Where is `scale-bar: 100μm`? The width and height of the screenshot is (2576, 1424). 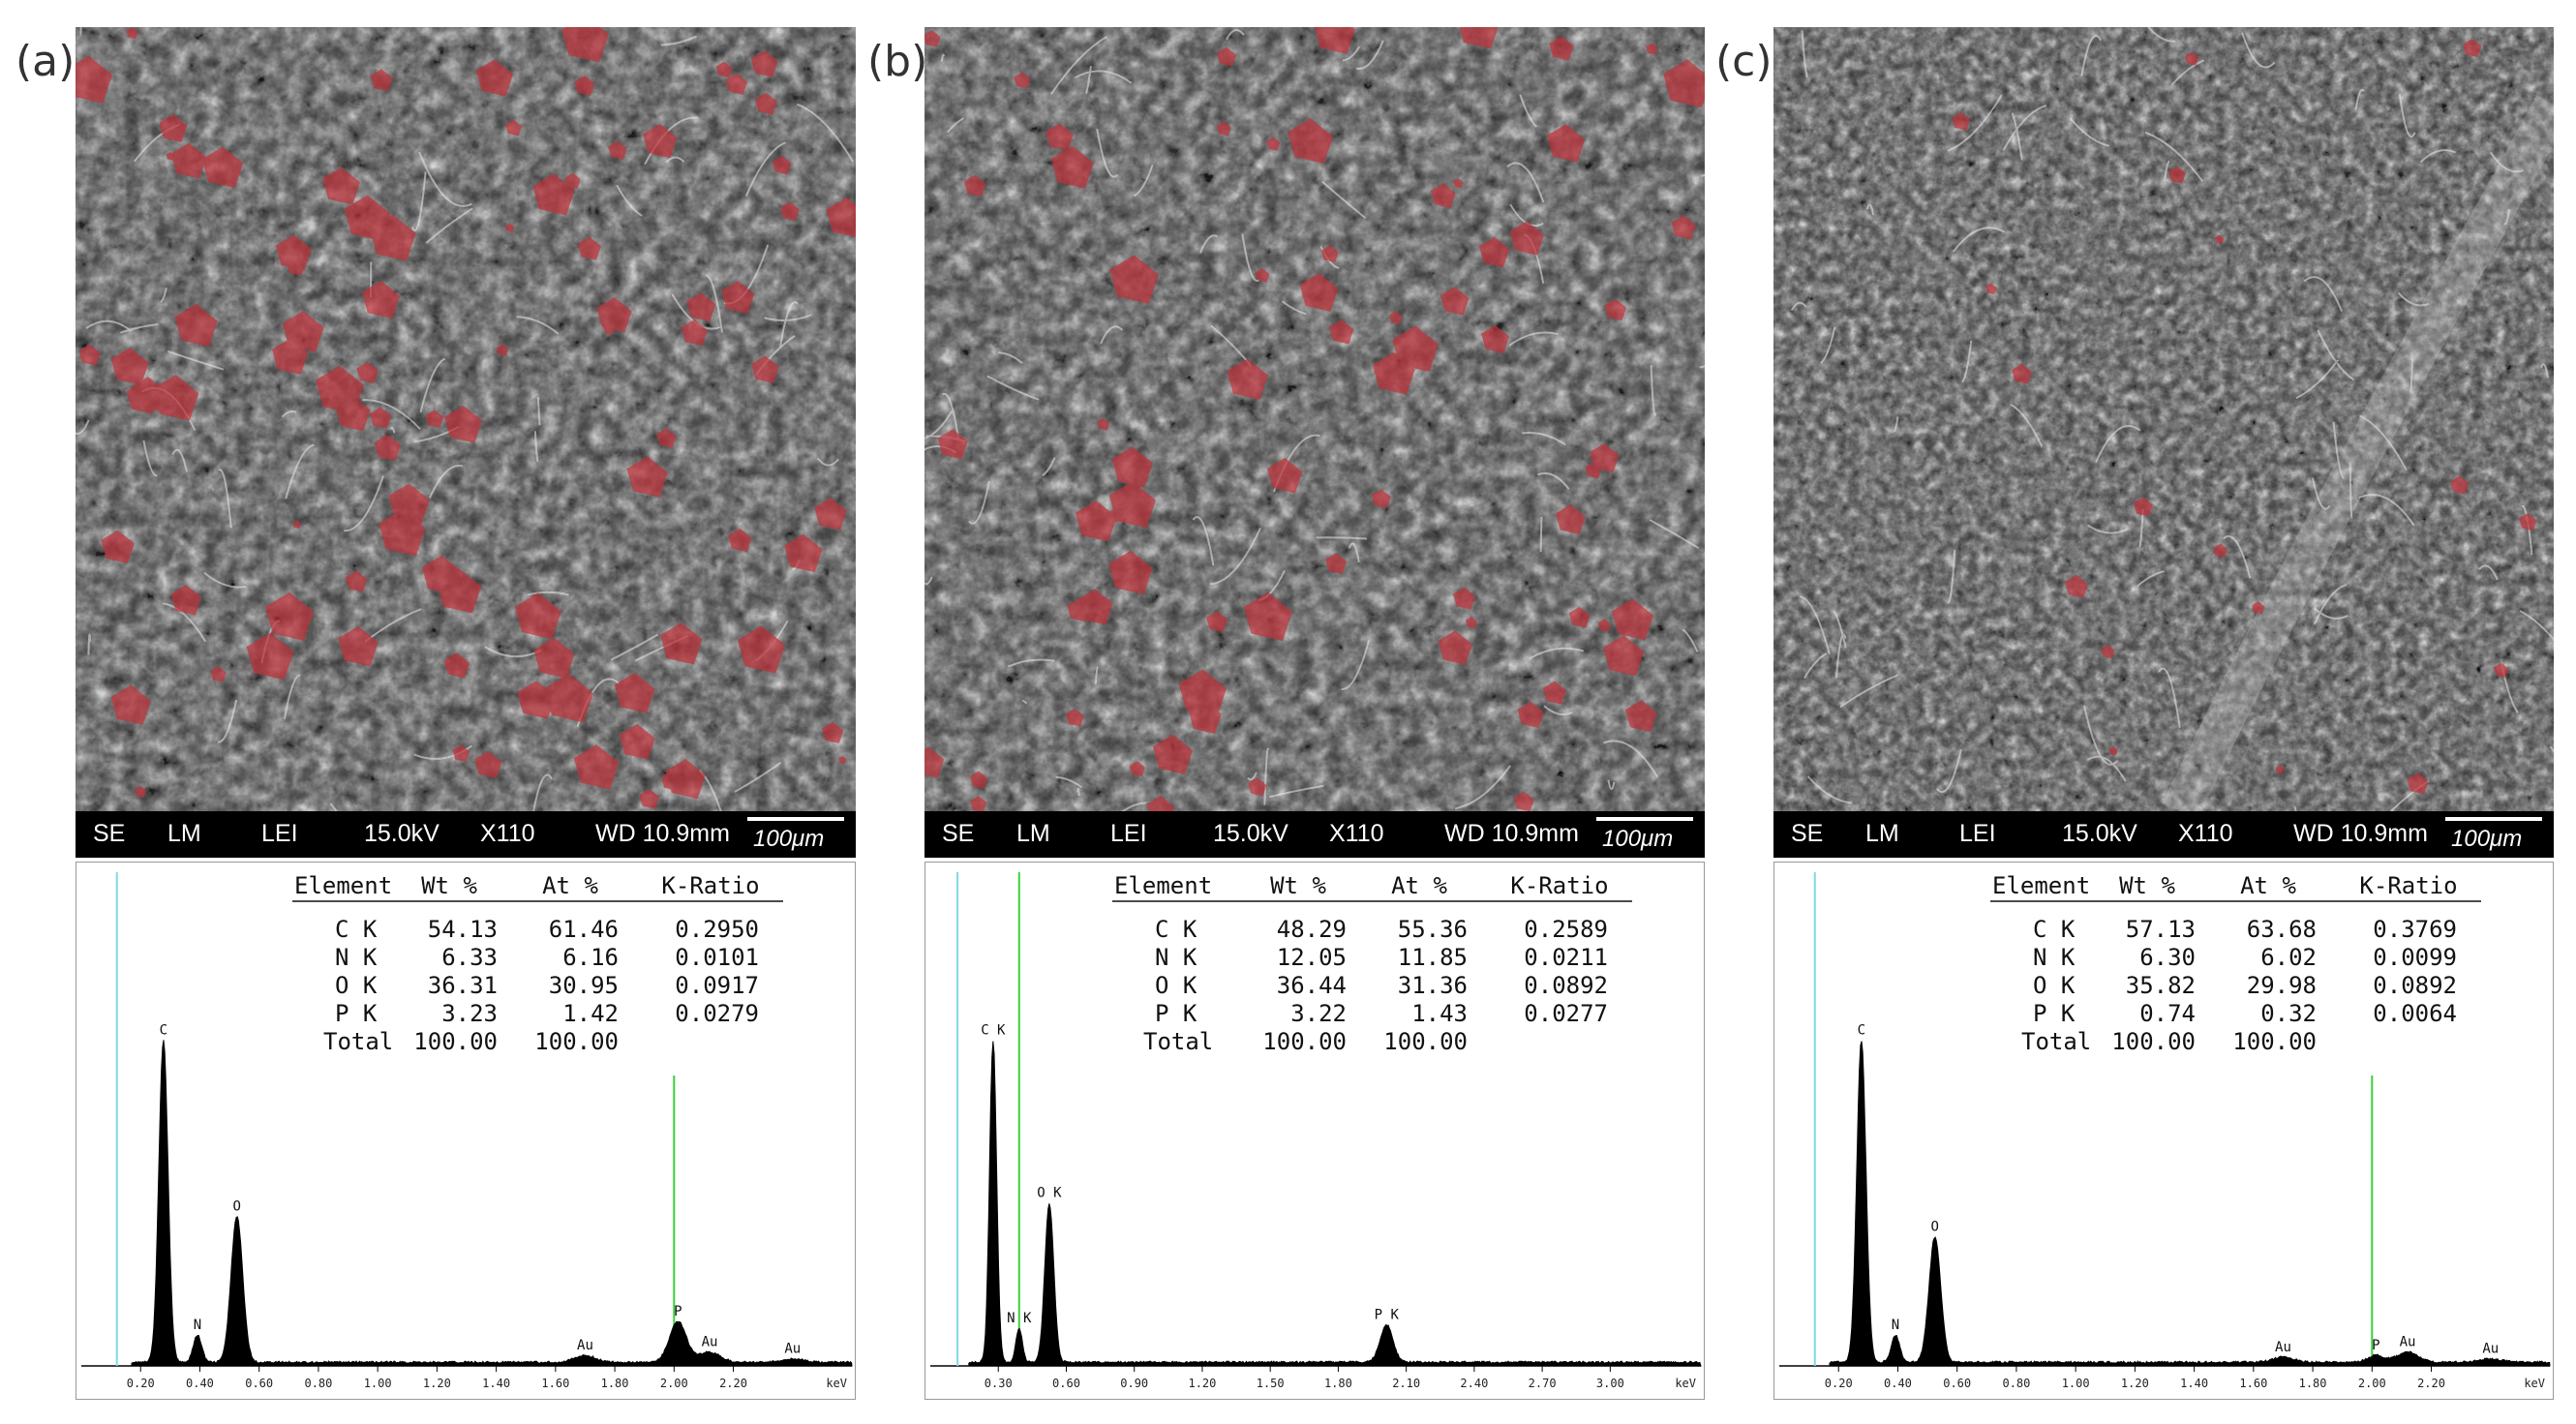
scale-bar: 100μm is located at coordinates (795, 834).